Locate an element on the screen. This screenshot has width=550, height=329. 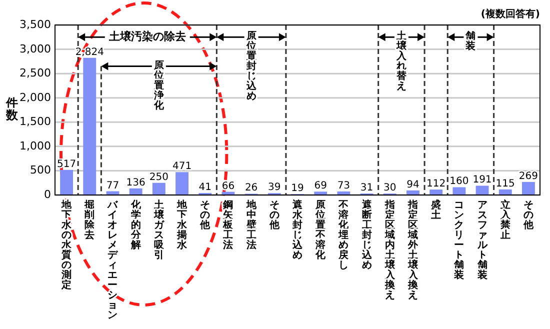
data-label: 39 is located at coordinates (274, 188).